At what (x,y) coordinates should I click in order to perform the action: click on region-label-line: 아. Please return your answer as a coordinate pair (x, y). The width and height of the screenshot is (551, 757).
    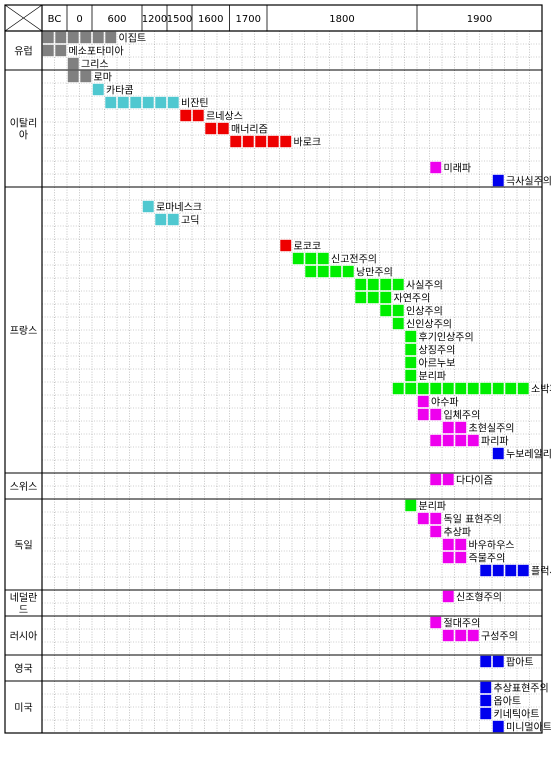
    Looking at the image, I should click on (23, 136).